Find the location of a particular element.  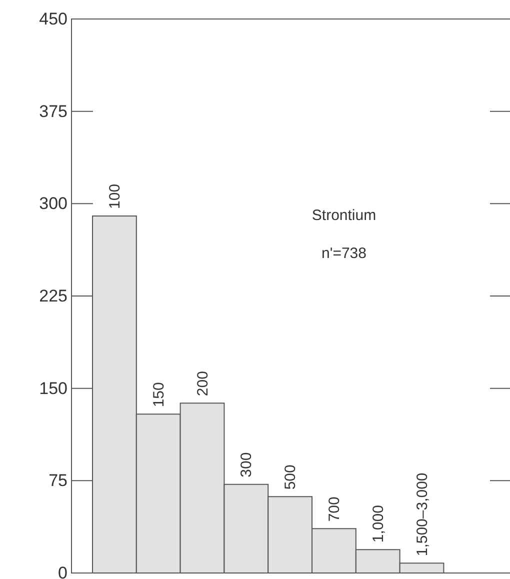

annotation: n'=738 is located at coordinates (344, 253).